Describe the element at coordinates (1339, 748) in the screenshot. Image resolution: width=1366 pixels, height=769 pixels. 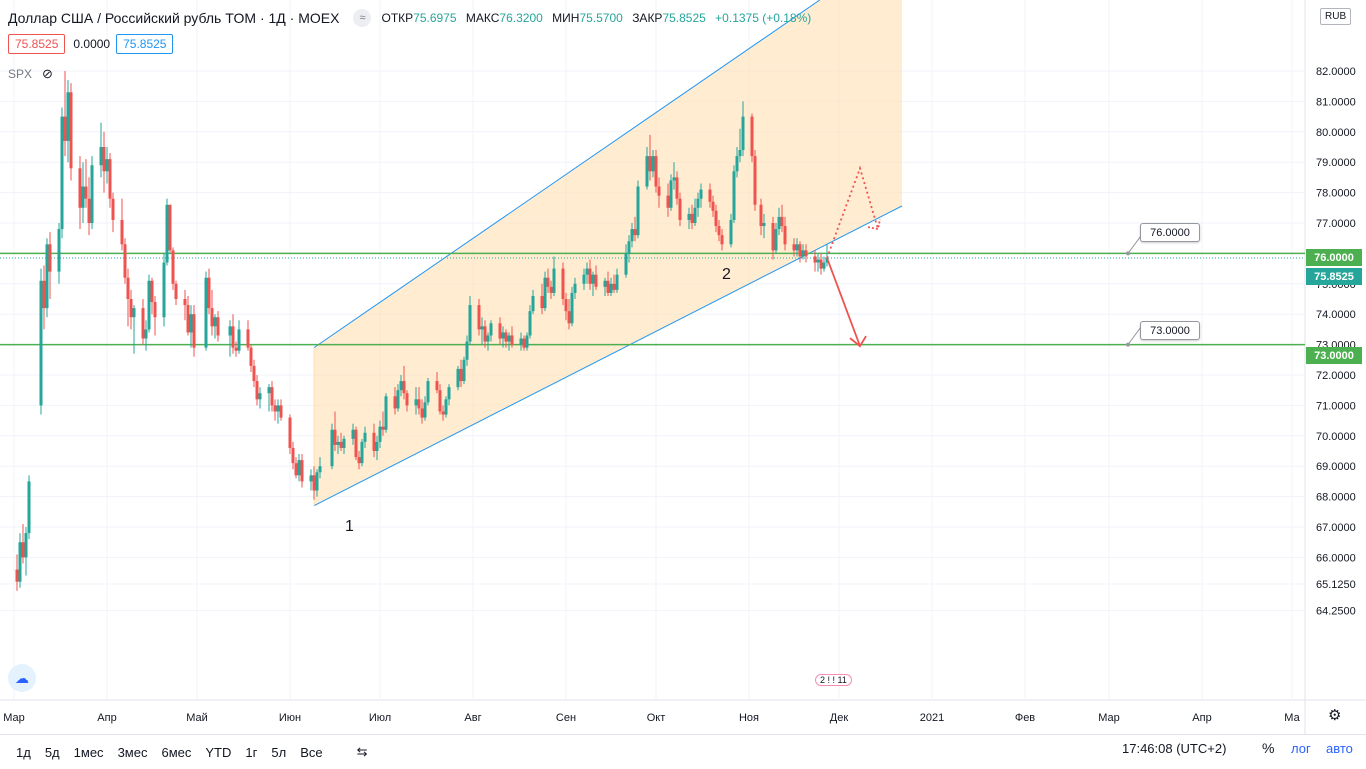
I see `auto-toggle: авто` at that location.